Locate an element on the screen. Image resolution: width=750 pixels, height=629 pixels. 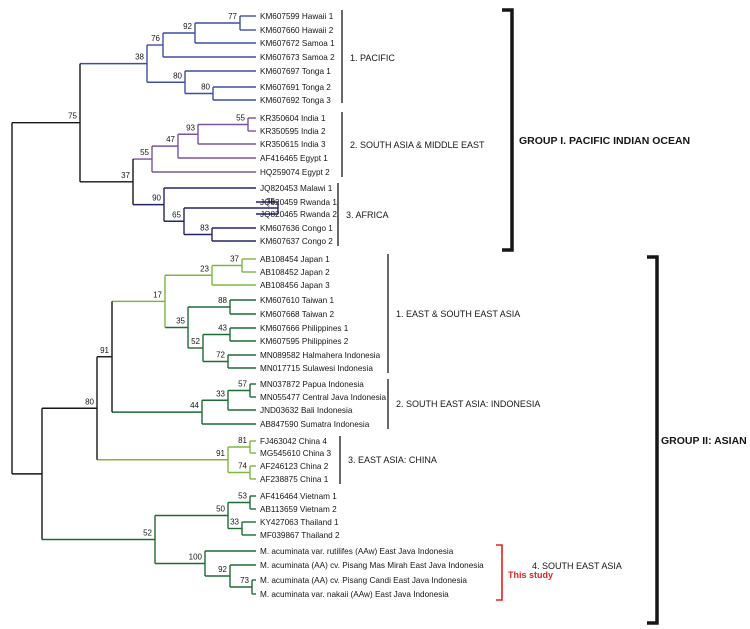
bootstrap-value: 83 is located at coordinates (204, 228).